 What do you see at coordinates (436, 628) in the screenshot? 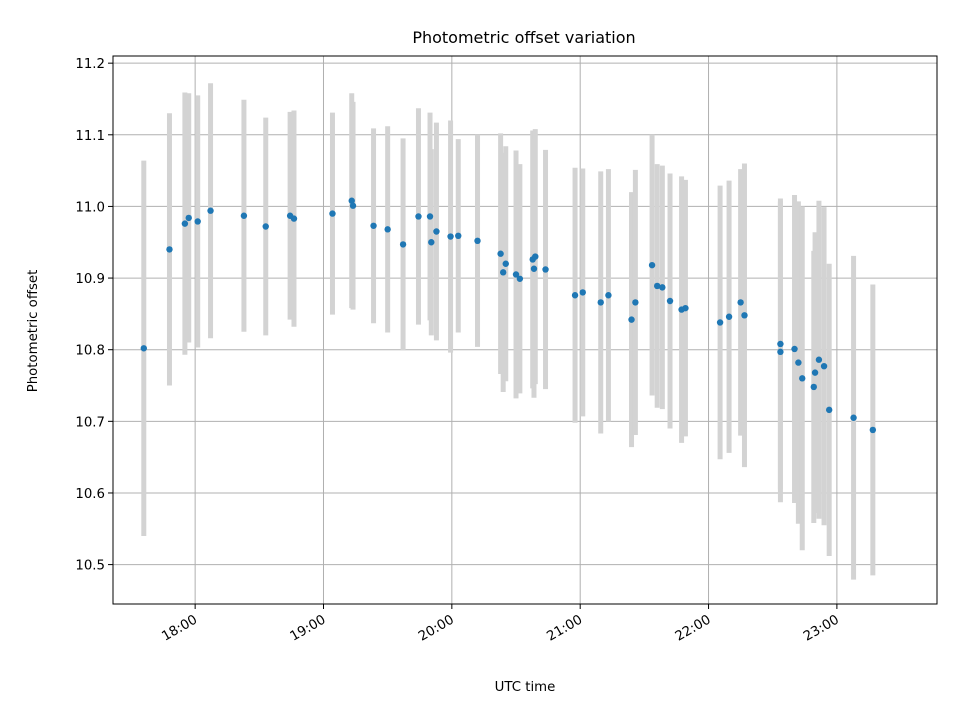
I see `x-tick-label: 20:00` at bounding box center [436, 628].